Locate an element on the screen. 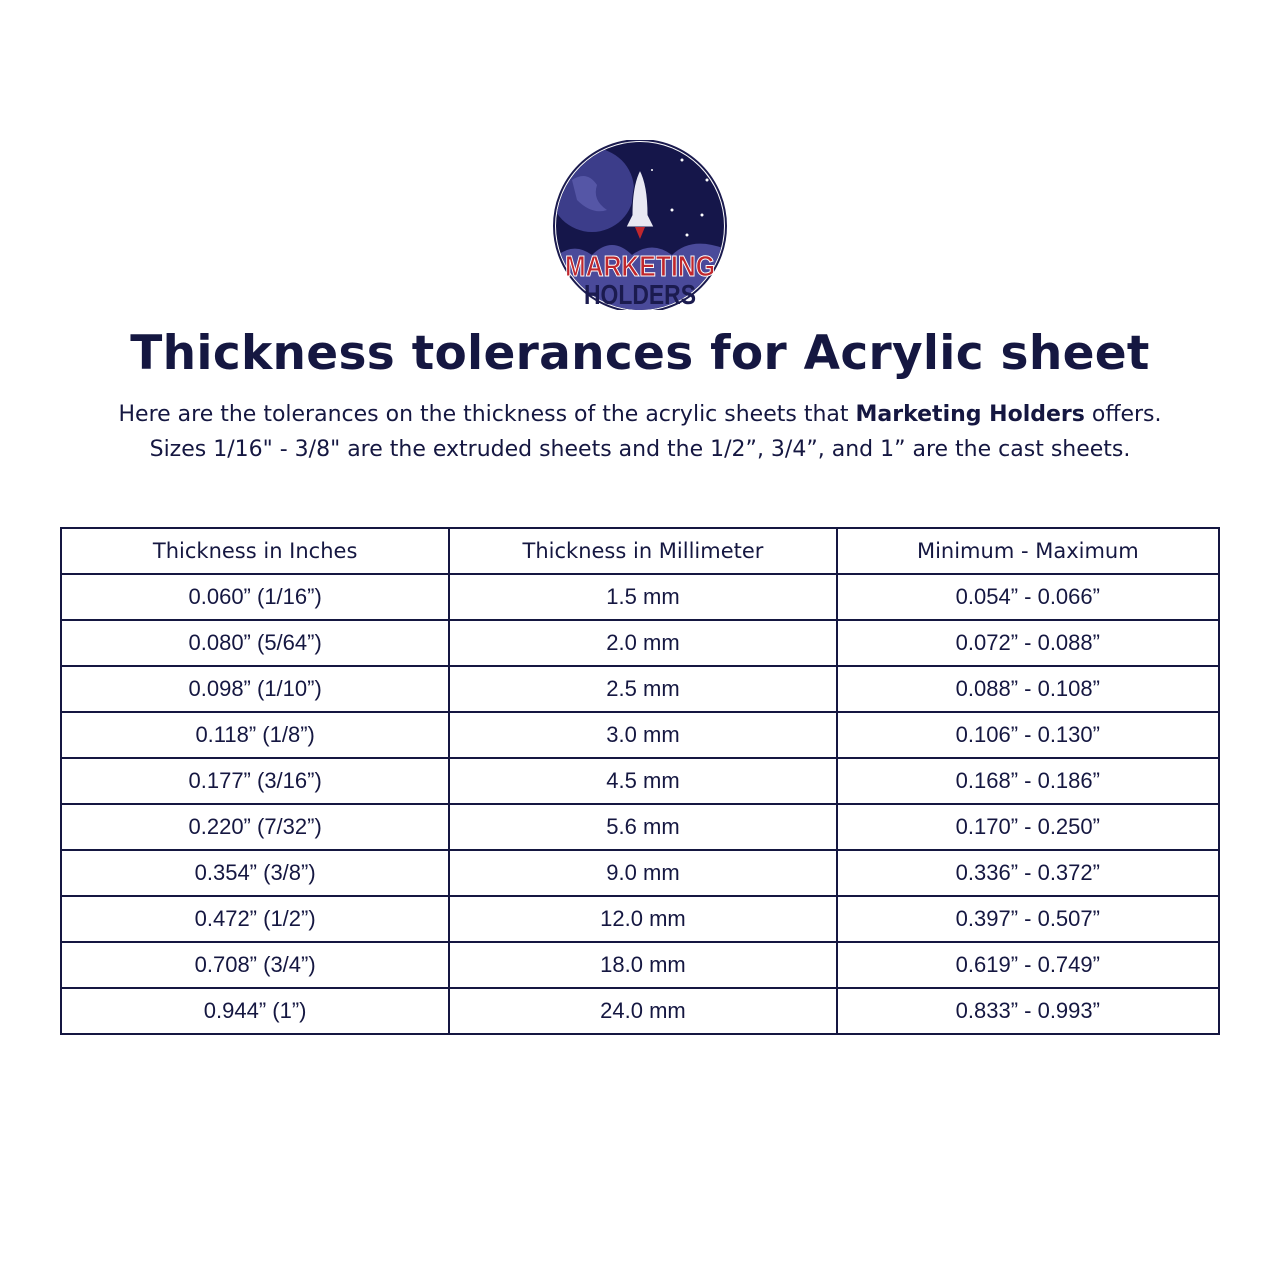  table-row: 0.354” (3/8”) 9.0 mm 0.336” - 0.372” is located at coordinates (640, 873).